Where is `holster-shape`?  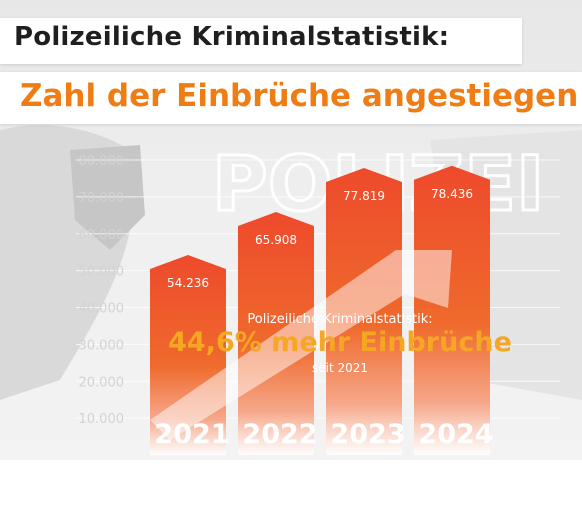
holster-shape is located at coordinates (107, 197).